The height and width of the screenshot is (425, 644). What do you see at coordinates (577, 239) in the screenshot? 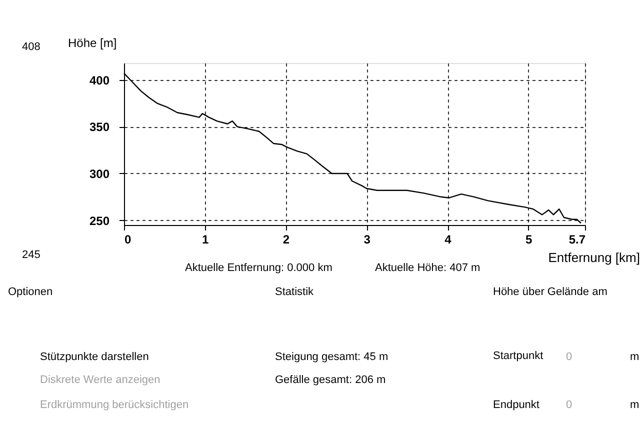
I see `x-tick-label: 5.7` at bounding box center [577, 239].